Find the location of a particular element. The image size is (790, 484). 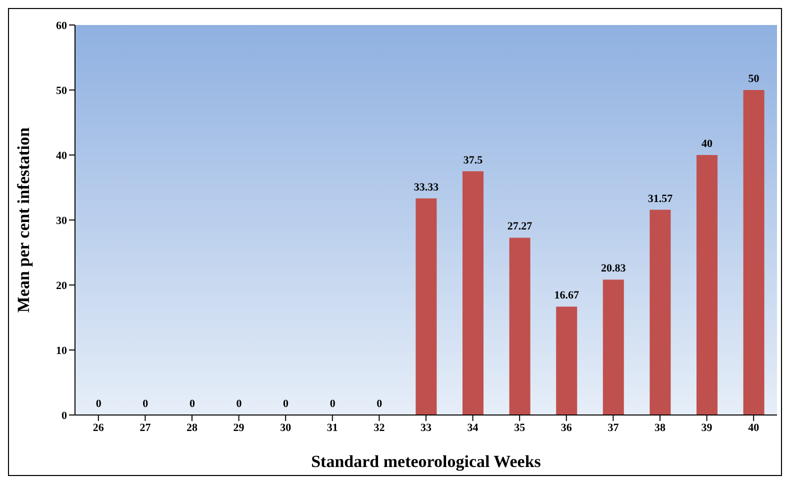

x-tick-label: 38 is located at coordinates (660, 428).